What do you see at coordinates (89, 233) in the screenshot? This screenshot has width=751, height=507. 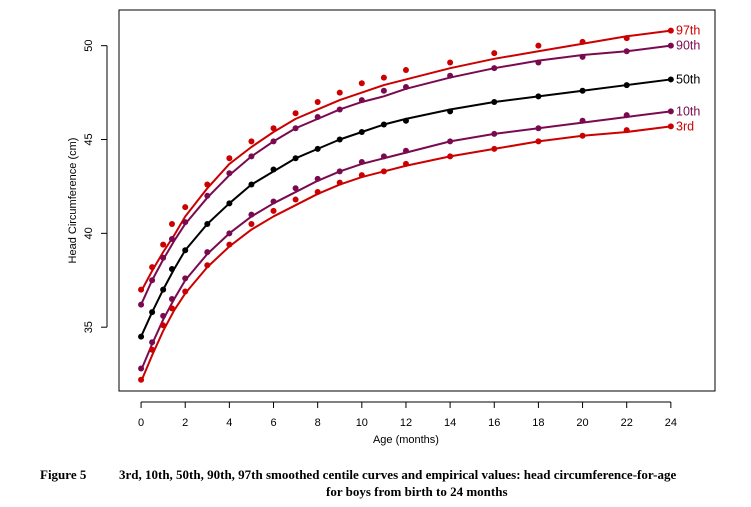 I see `y-tick-label: 40` at bounding box center [89, 233].